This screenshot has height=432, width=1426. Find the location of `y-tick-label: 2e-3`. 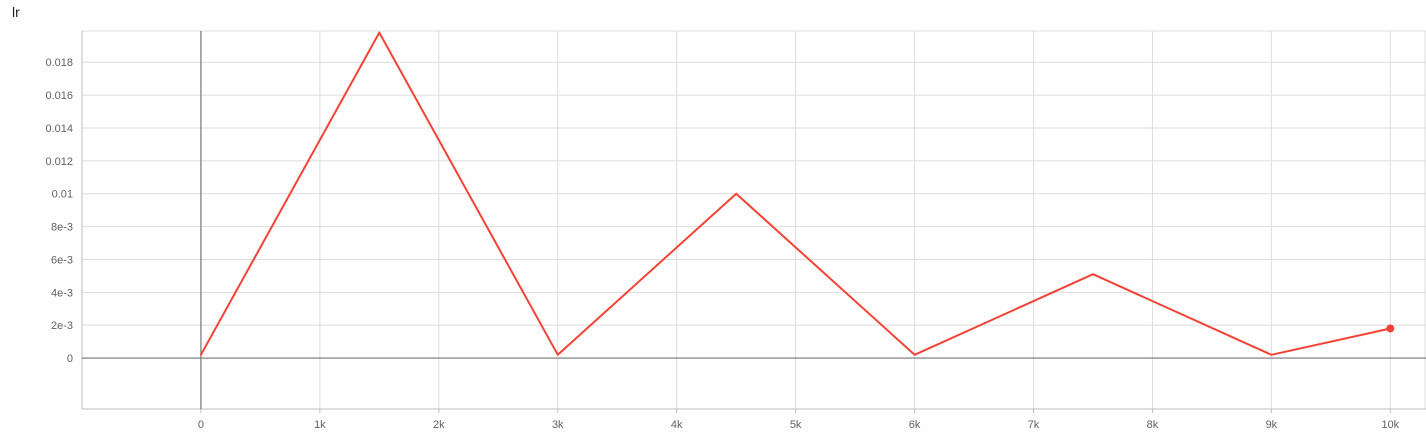

y-tick-label: 2e-3 is located at coordinates (62, 326).